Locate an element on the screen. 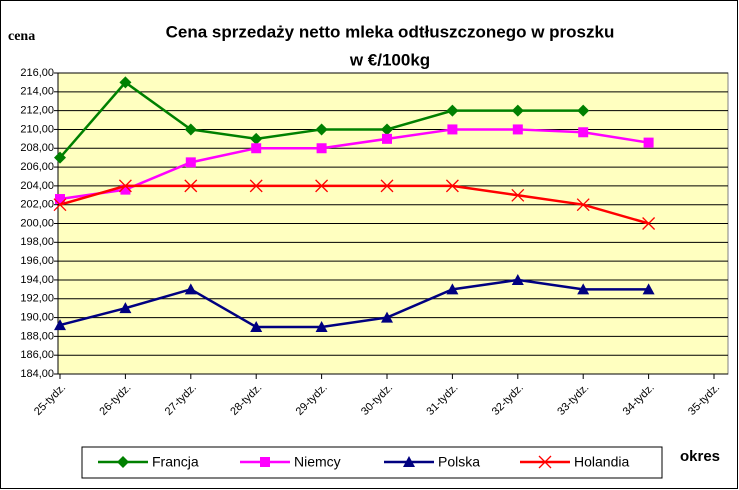 Image resolution: width=739 pixels, height=490 pixels. legend-label: Holandia is located at coordinates (601, 462).